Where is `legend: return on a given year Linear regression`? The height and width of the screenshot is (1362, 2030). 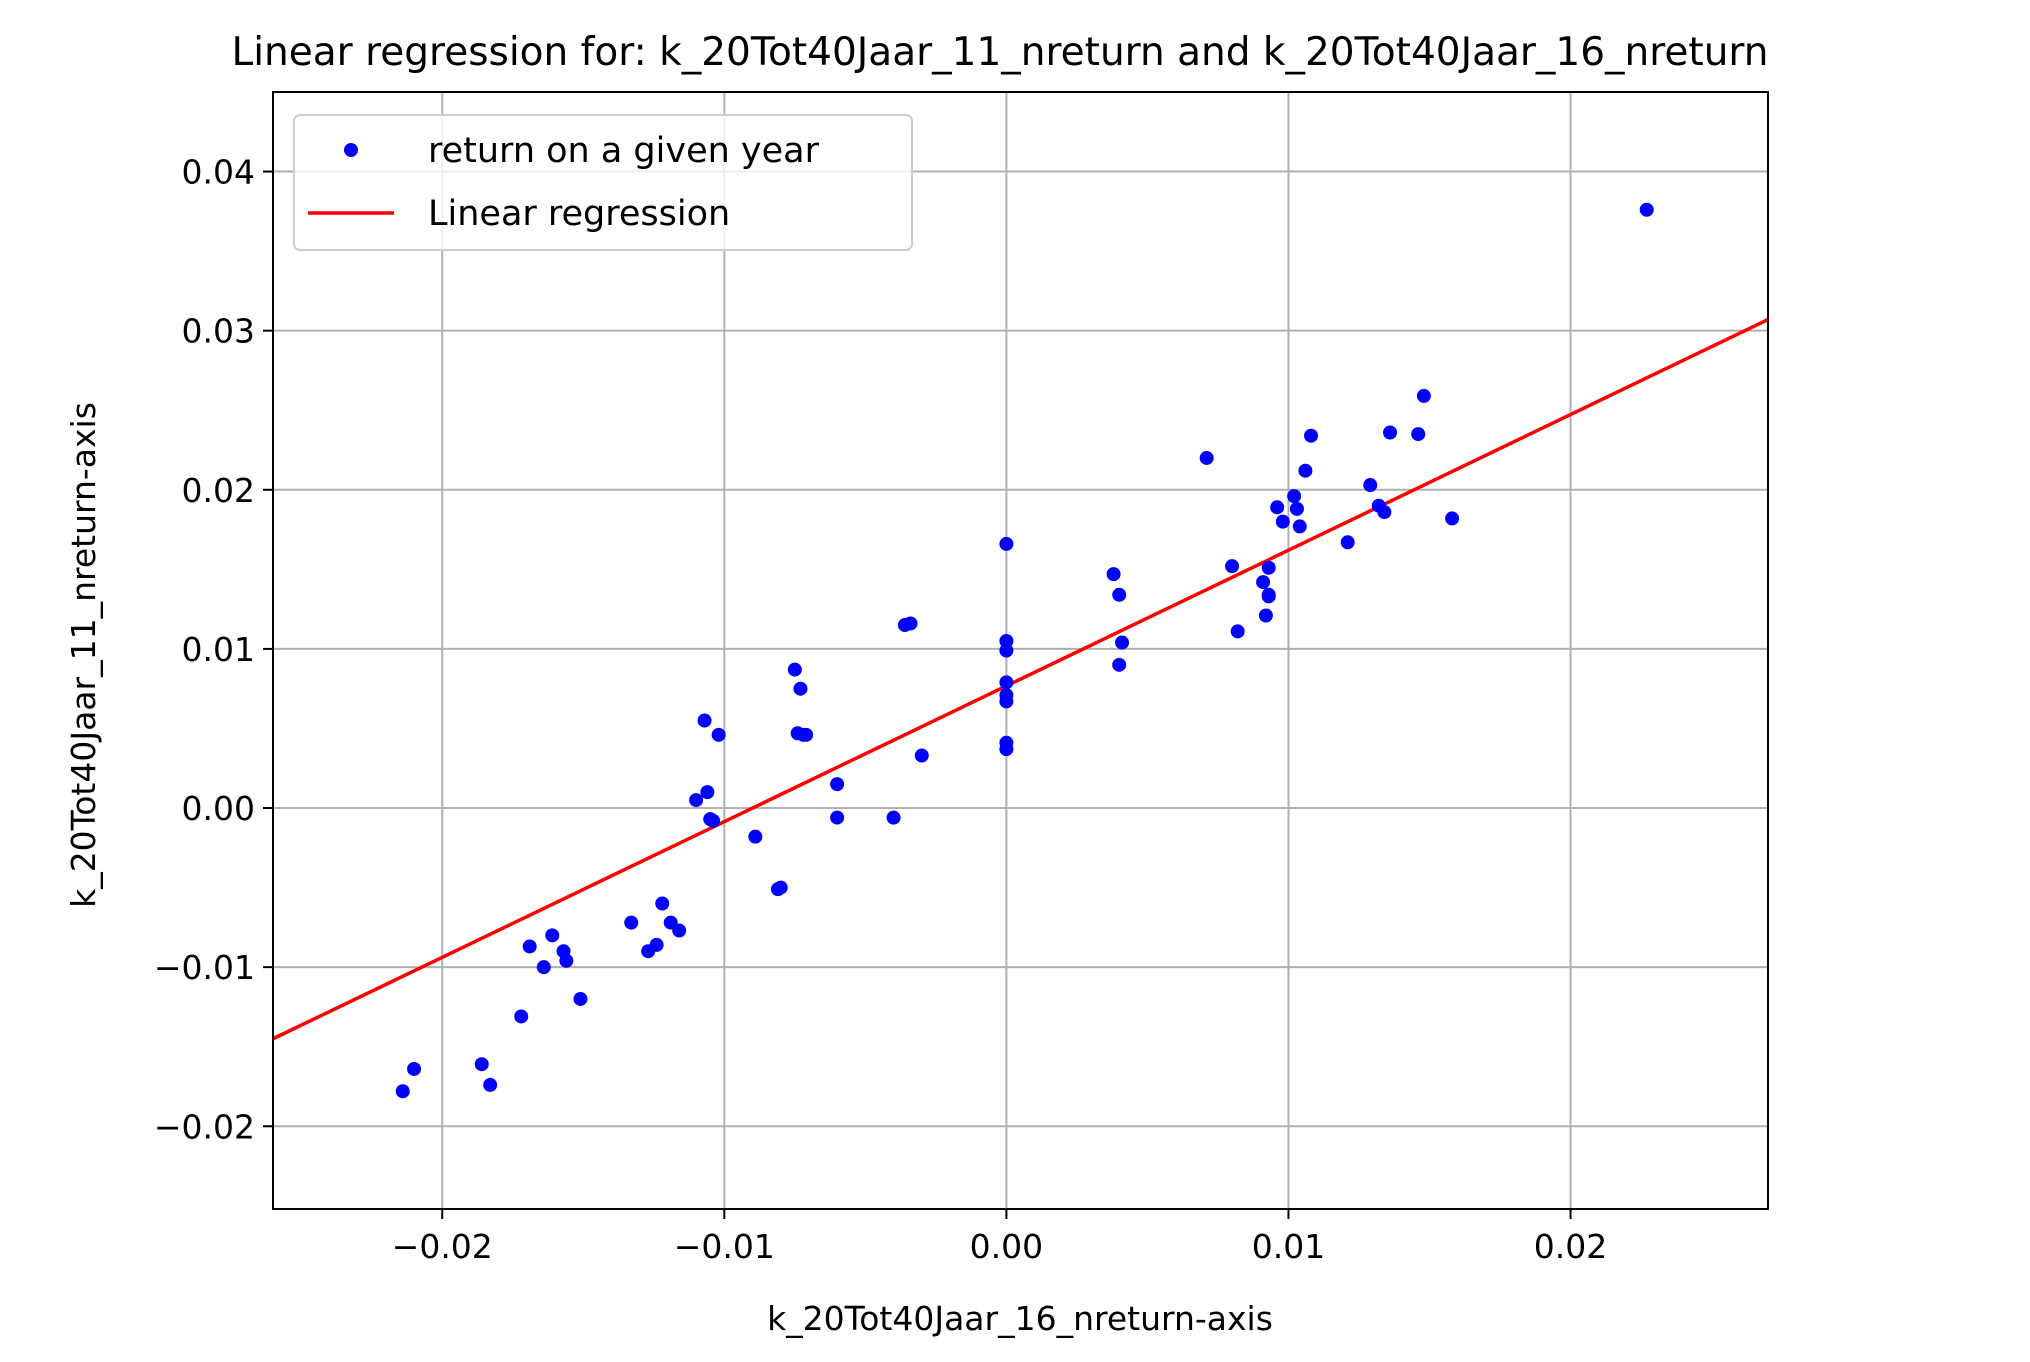 legend: return on a given year Linear regression is located at coordinates (603, 182).